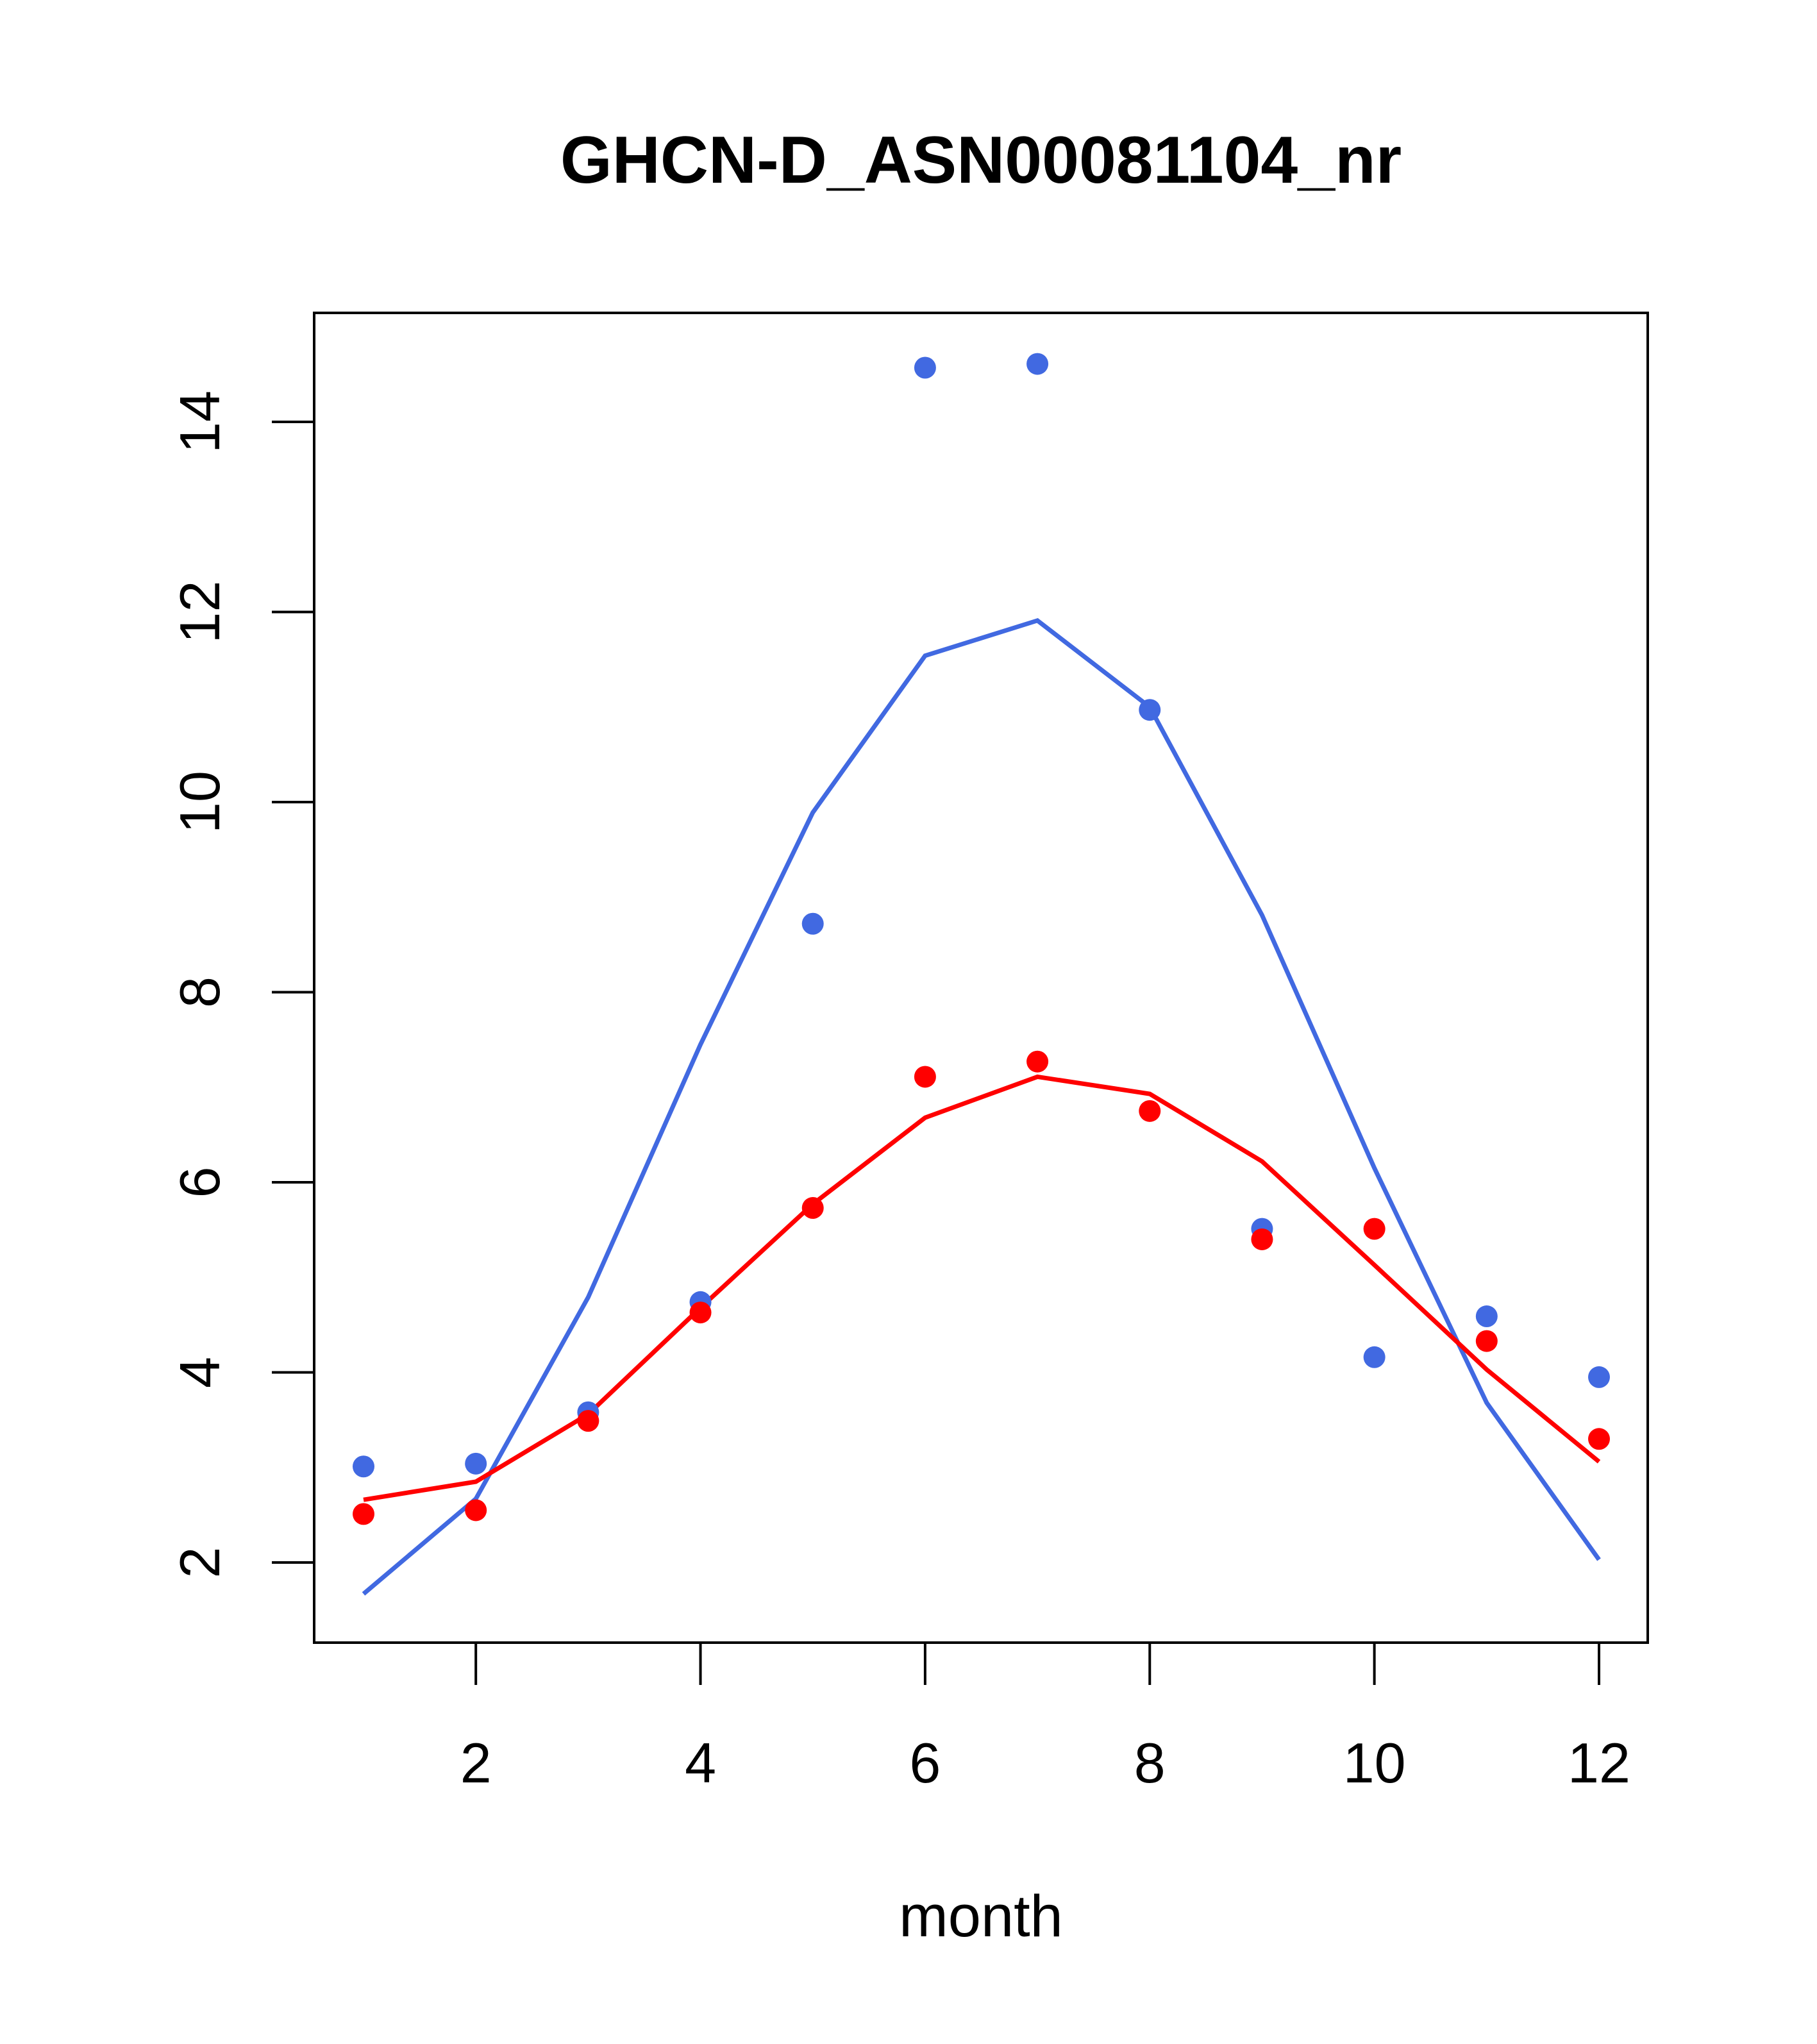 The height and width of the screenshot is (2044, 1817). I want to click on x-tick-label: 8, so click(1150, 1763).